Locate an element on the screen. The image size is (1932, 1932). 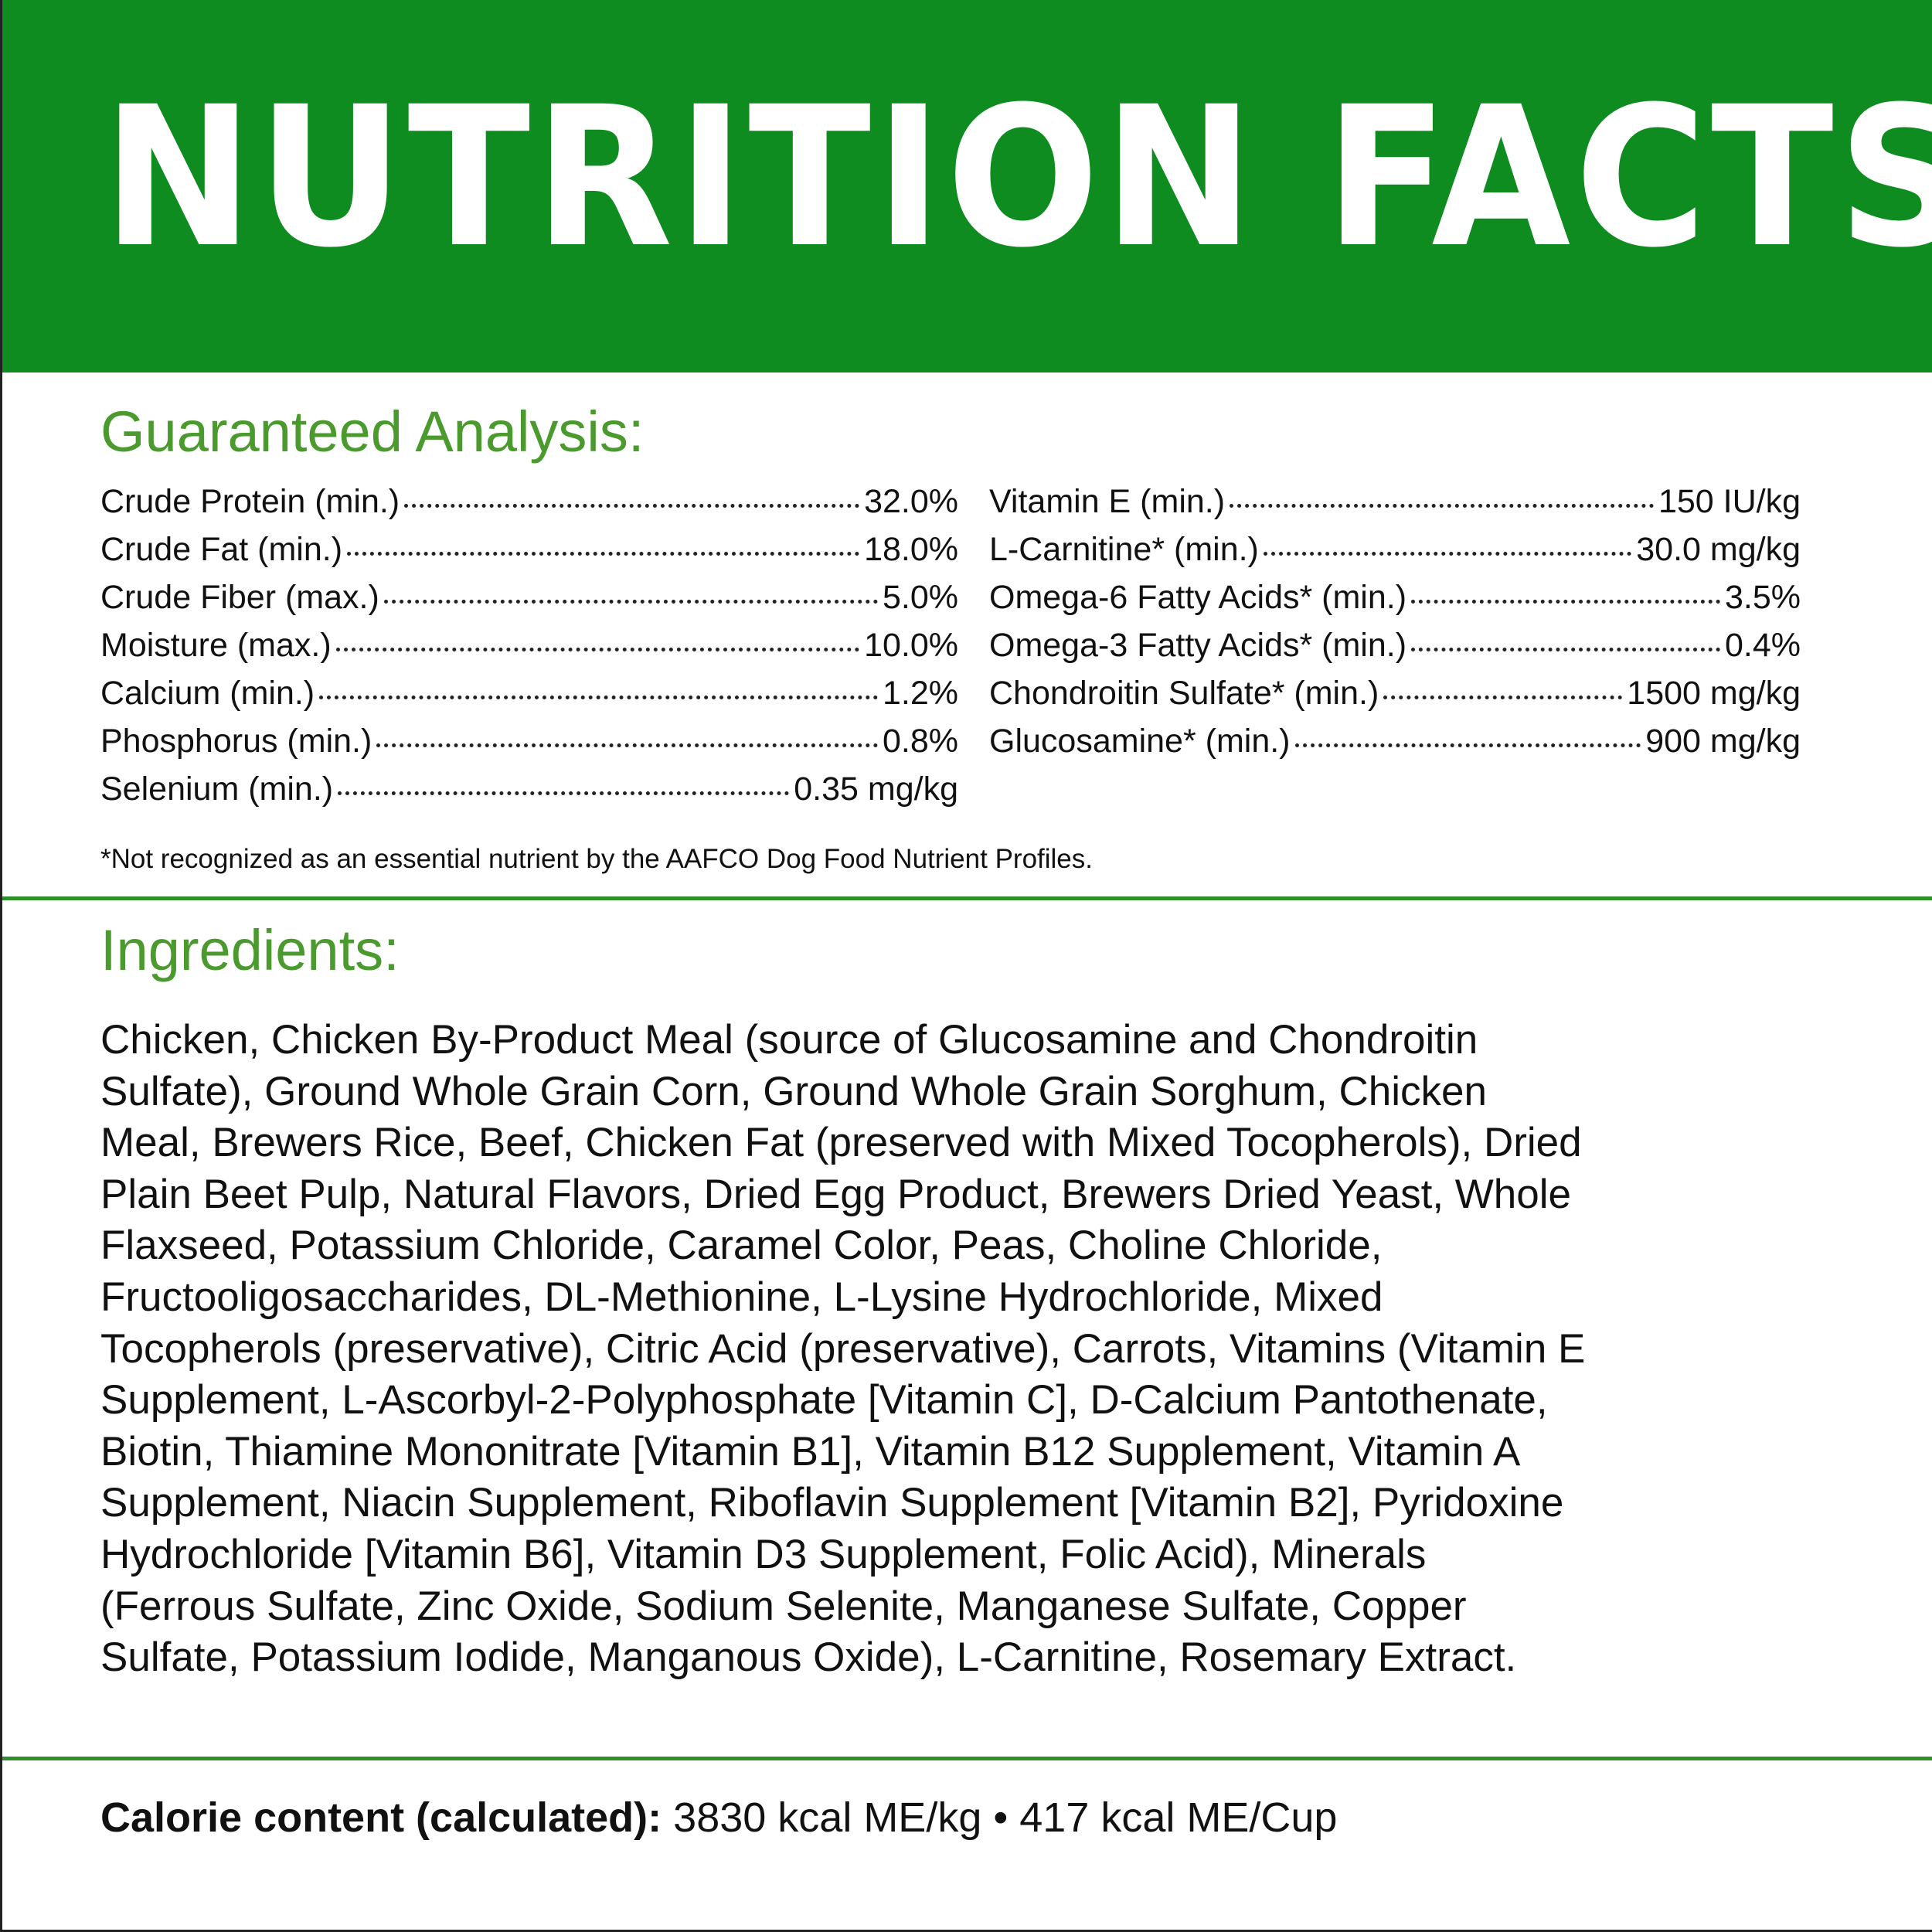
nutrient-label: Omega-6 Fatty Acids* (min.) is located at coordinates (1198, 597).